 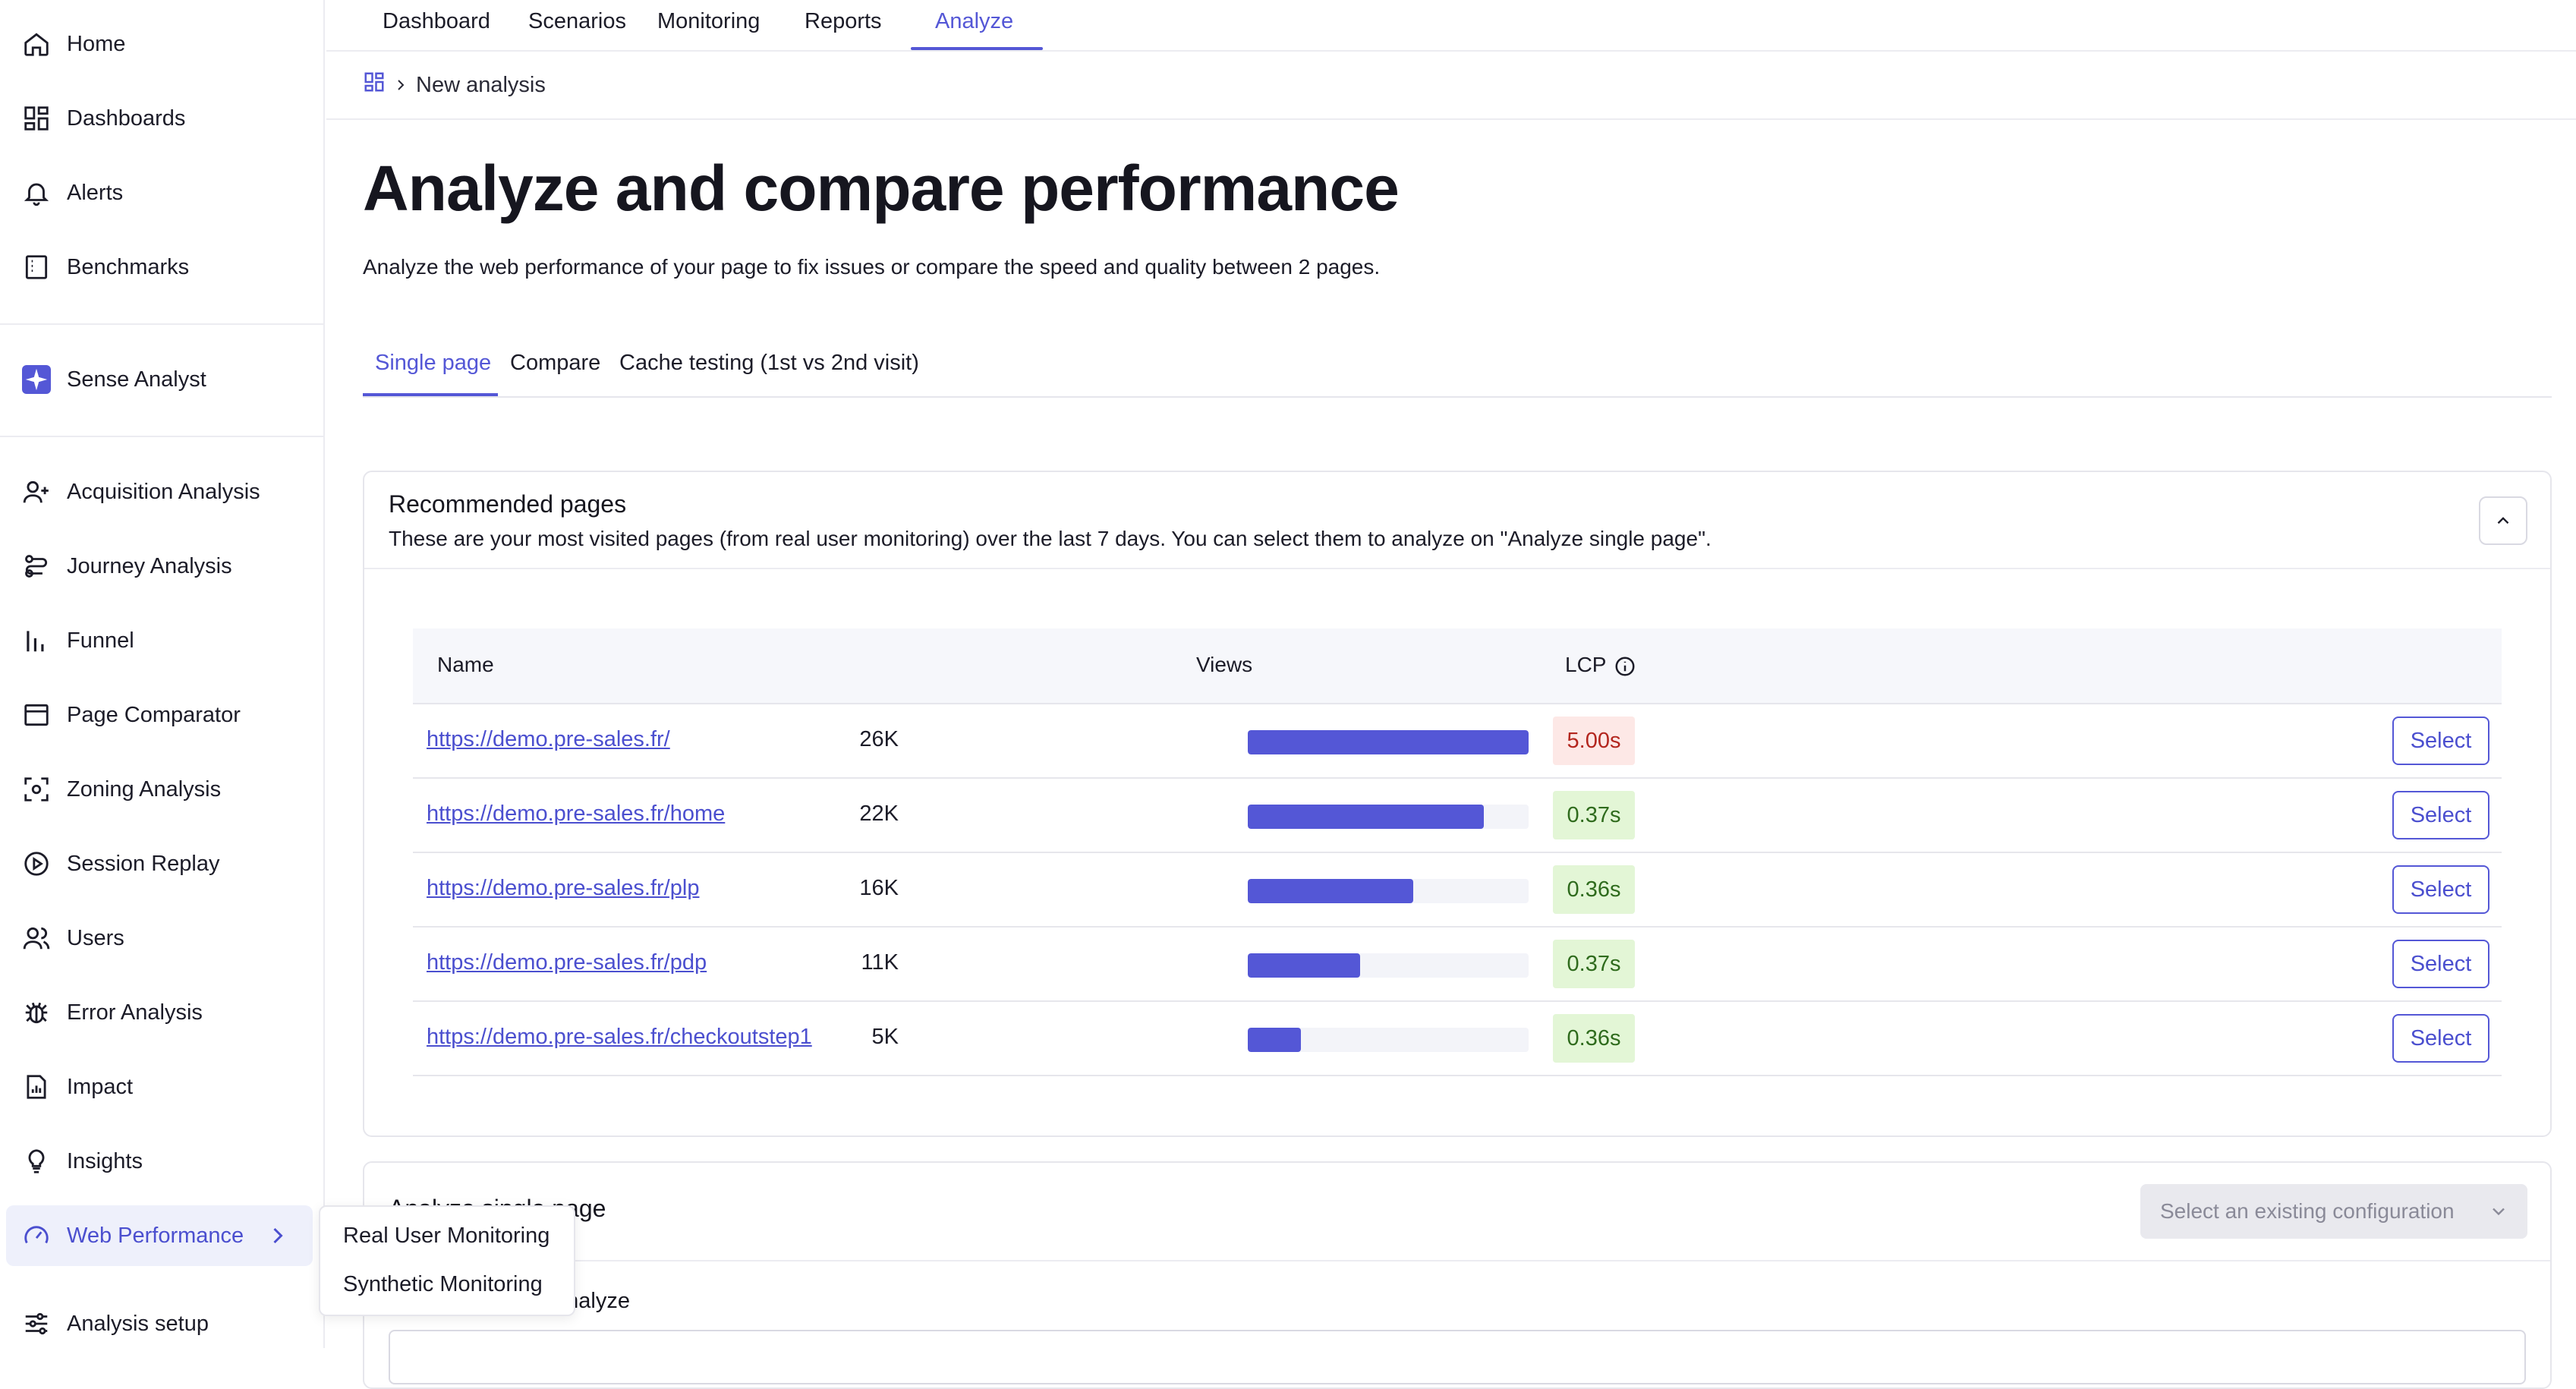 I want to click on home-icon, so click(x=36, y=44).